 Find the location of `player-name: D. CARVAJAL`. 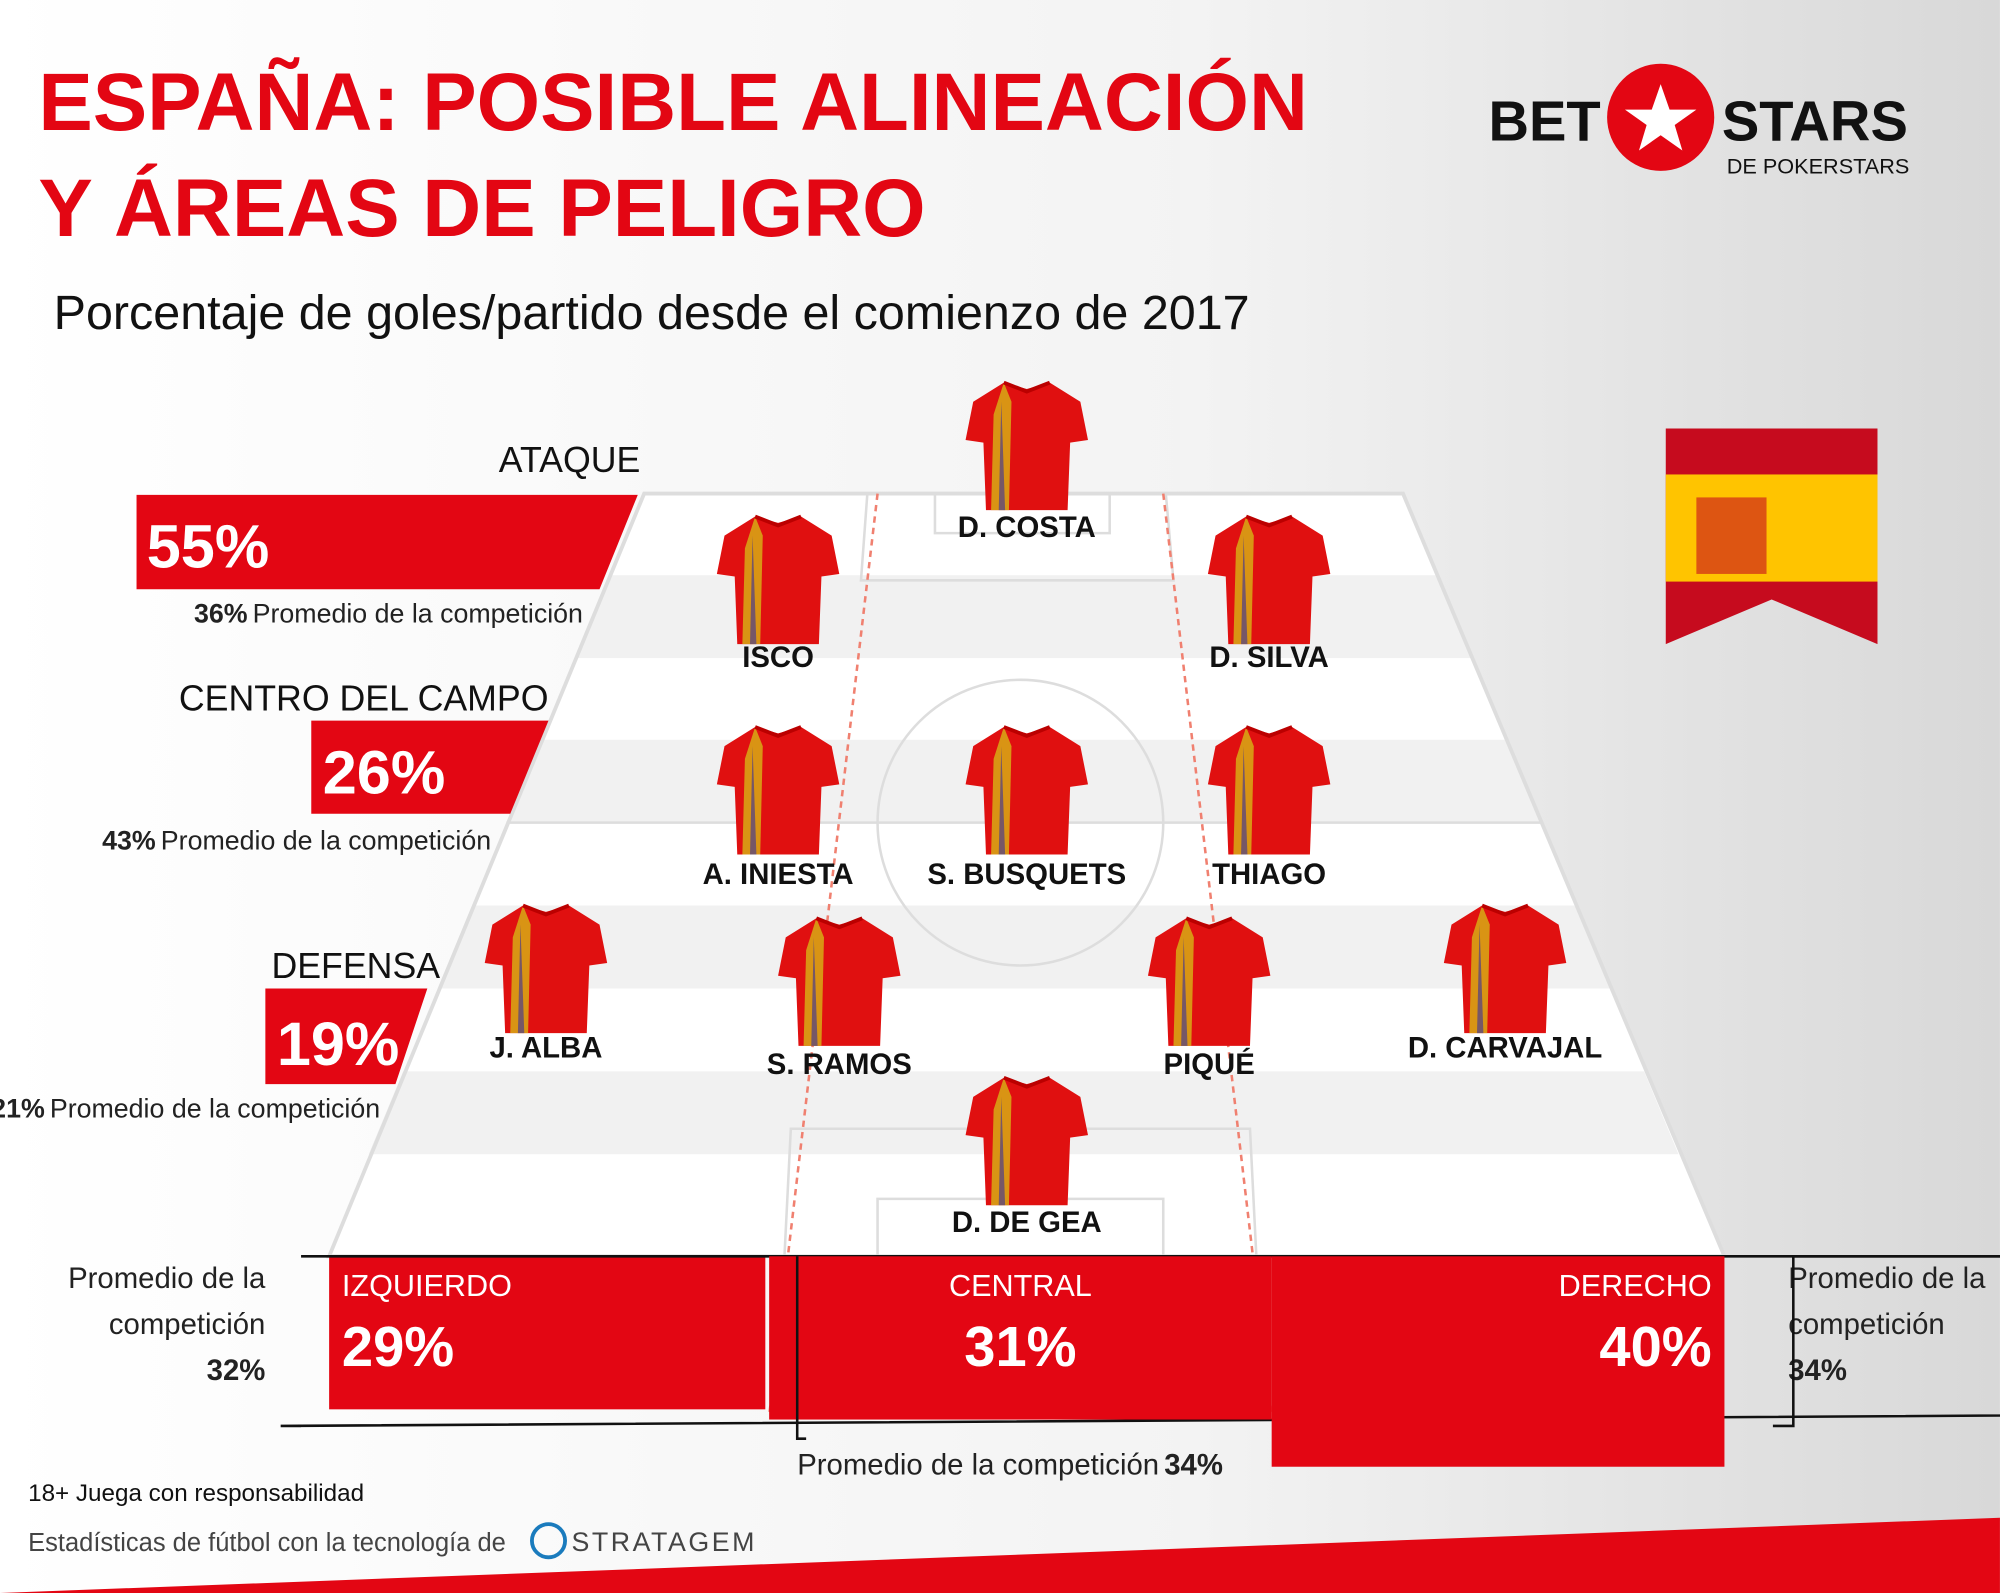

player-name: D. CARVAJAL is located at coordinates (1505, 1047).